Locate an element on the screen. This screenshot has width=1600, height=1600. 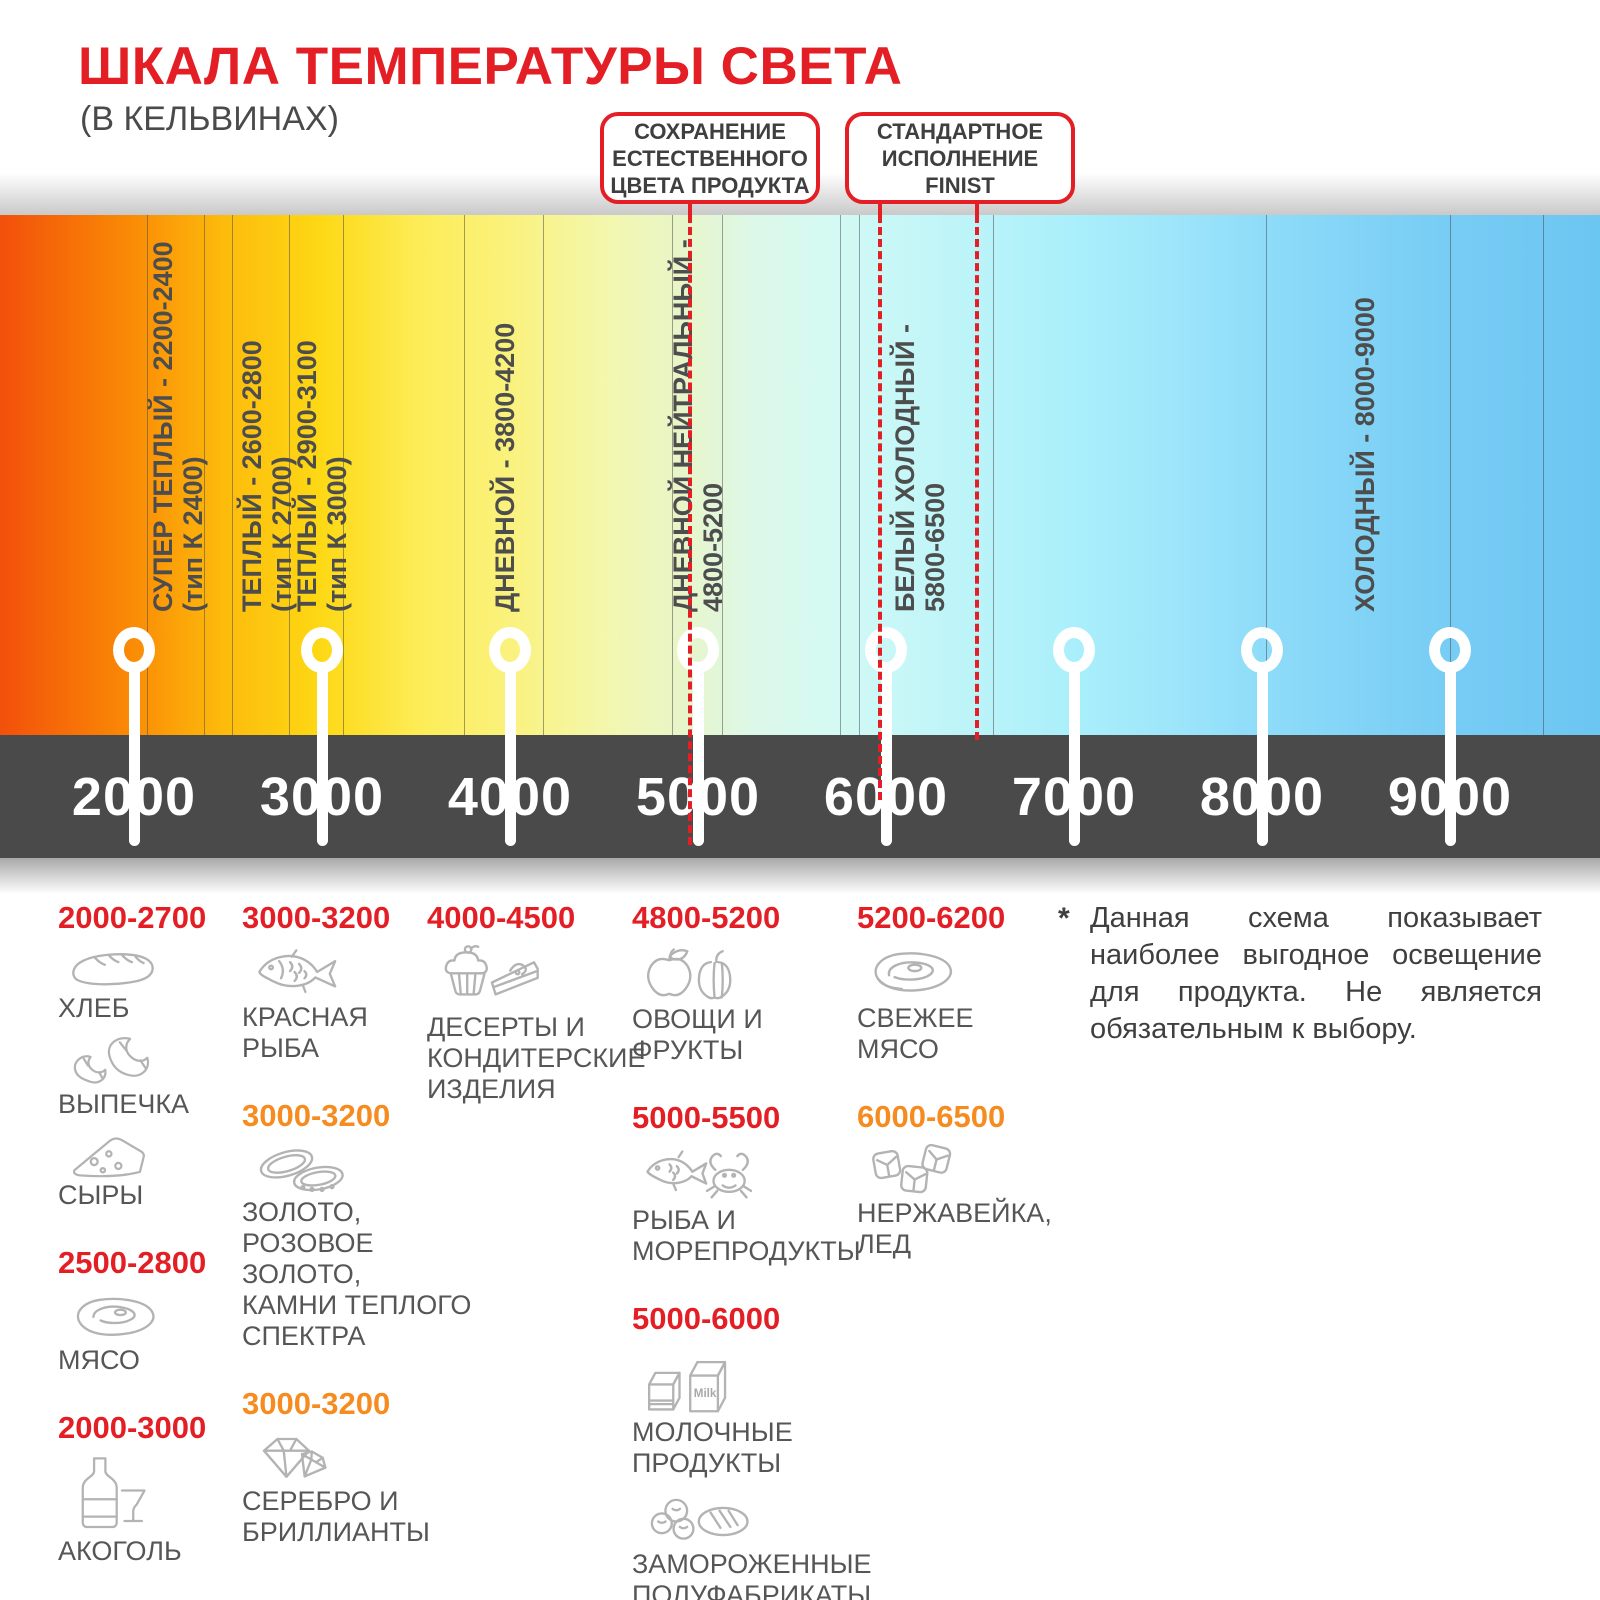
product-column-4: 4800-5200 ОВОЩИ И ФРУКТЫ 5000-5500 is located at coordinates (782, 1250).